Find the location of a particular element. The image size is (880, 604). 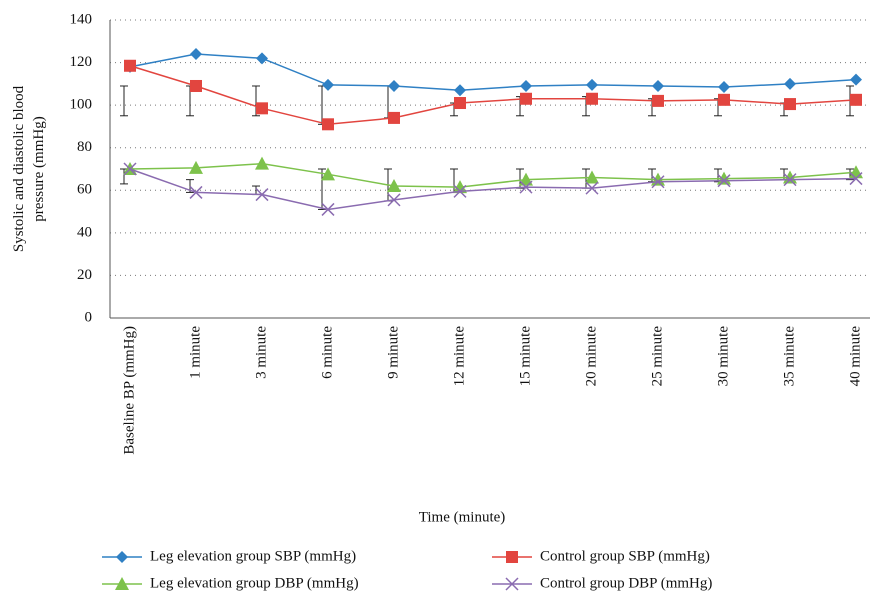

y-tick-label: 120 is located at coordinates (81, 62).